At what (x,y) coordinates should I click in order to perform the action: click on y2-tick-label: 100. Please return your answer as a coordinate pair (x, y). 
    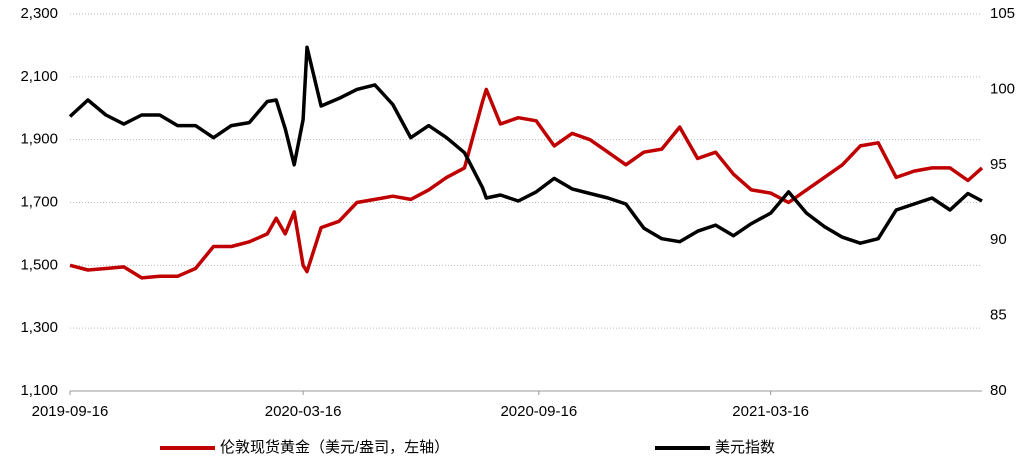
    Looking at the image, I should click on (1002, 88).